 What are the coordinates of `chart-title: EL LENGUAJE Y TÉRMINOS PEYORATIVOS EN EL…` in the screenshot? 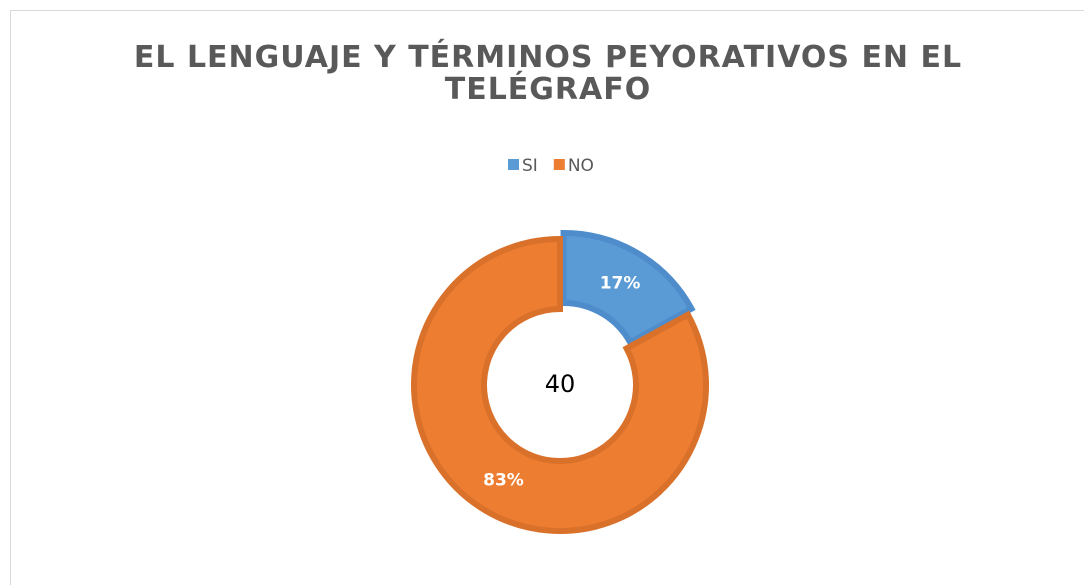 It's located at (548, 73).